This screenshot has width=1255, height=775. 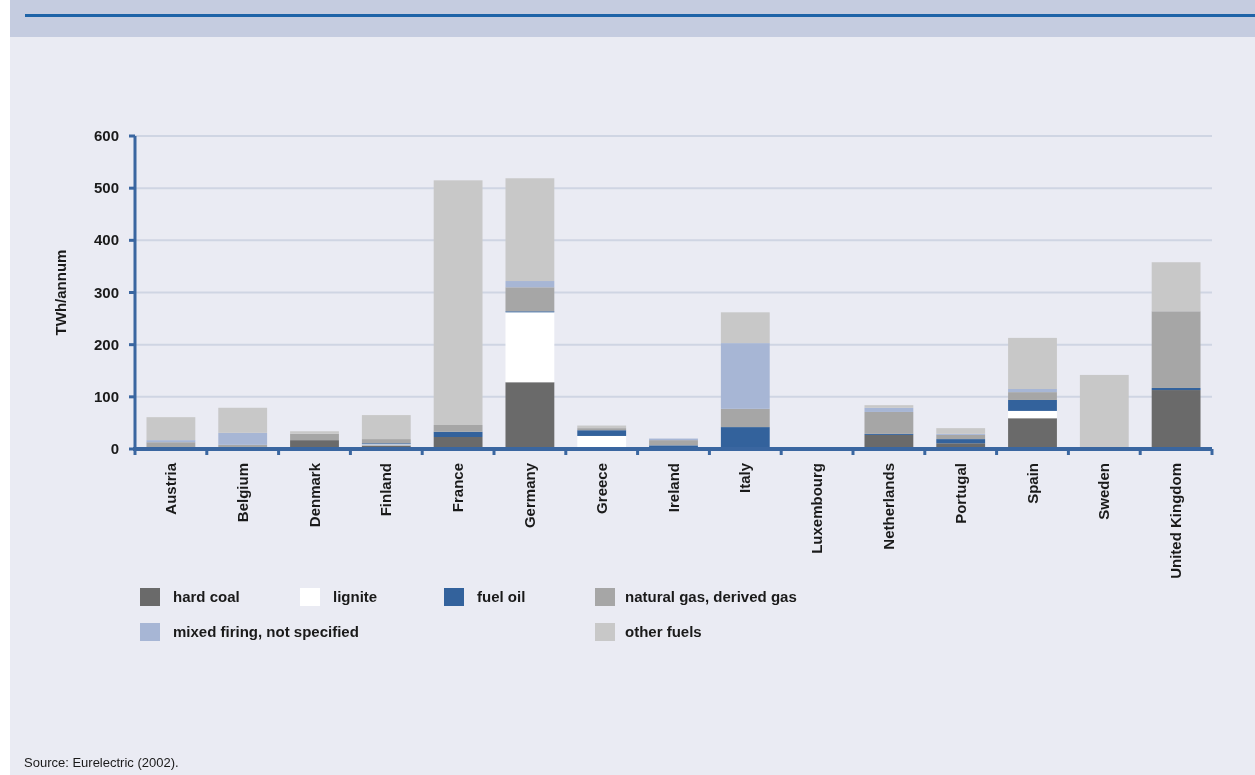 I want to click on source-note: Source: Eurelectric (2002)., so click(x=101, y=762).